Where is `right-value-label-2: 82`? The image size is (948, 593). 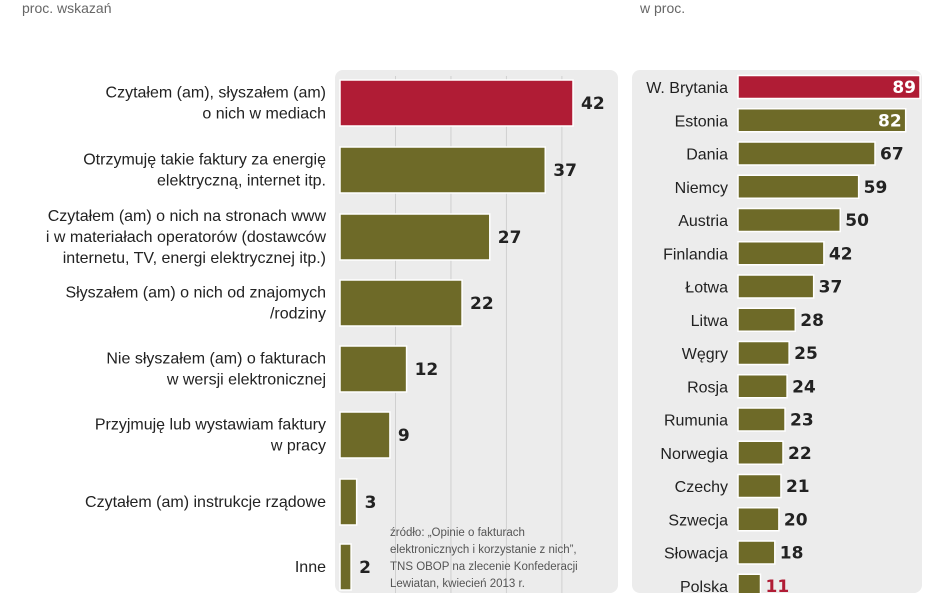 right-value-label-2: 82 is located at coordinates (890, 121).